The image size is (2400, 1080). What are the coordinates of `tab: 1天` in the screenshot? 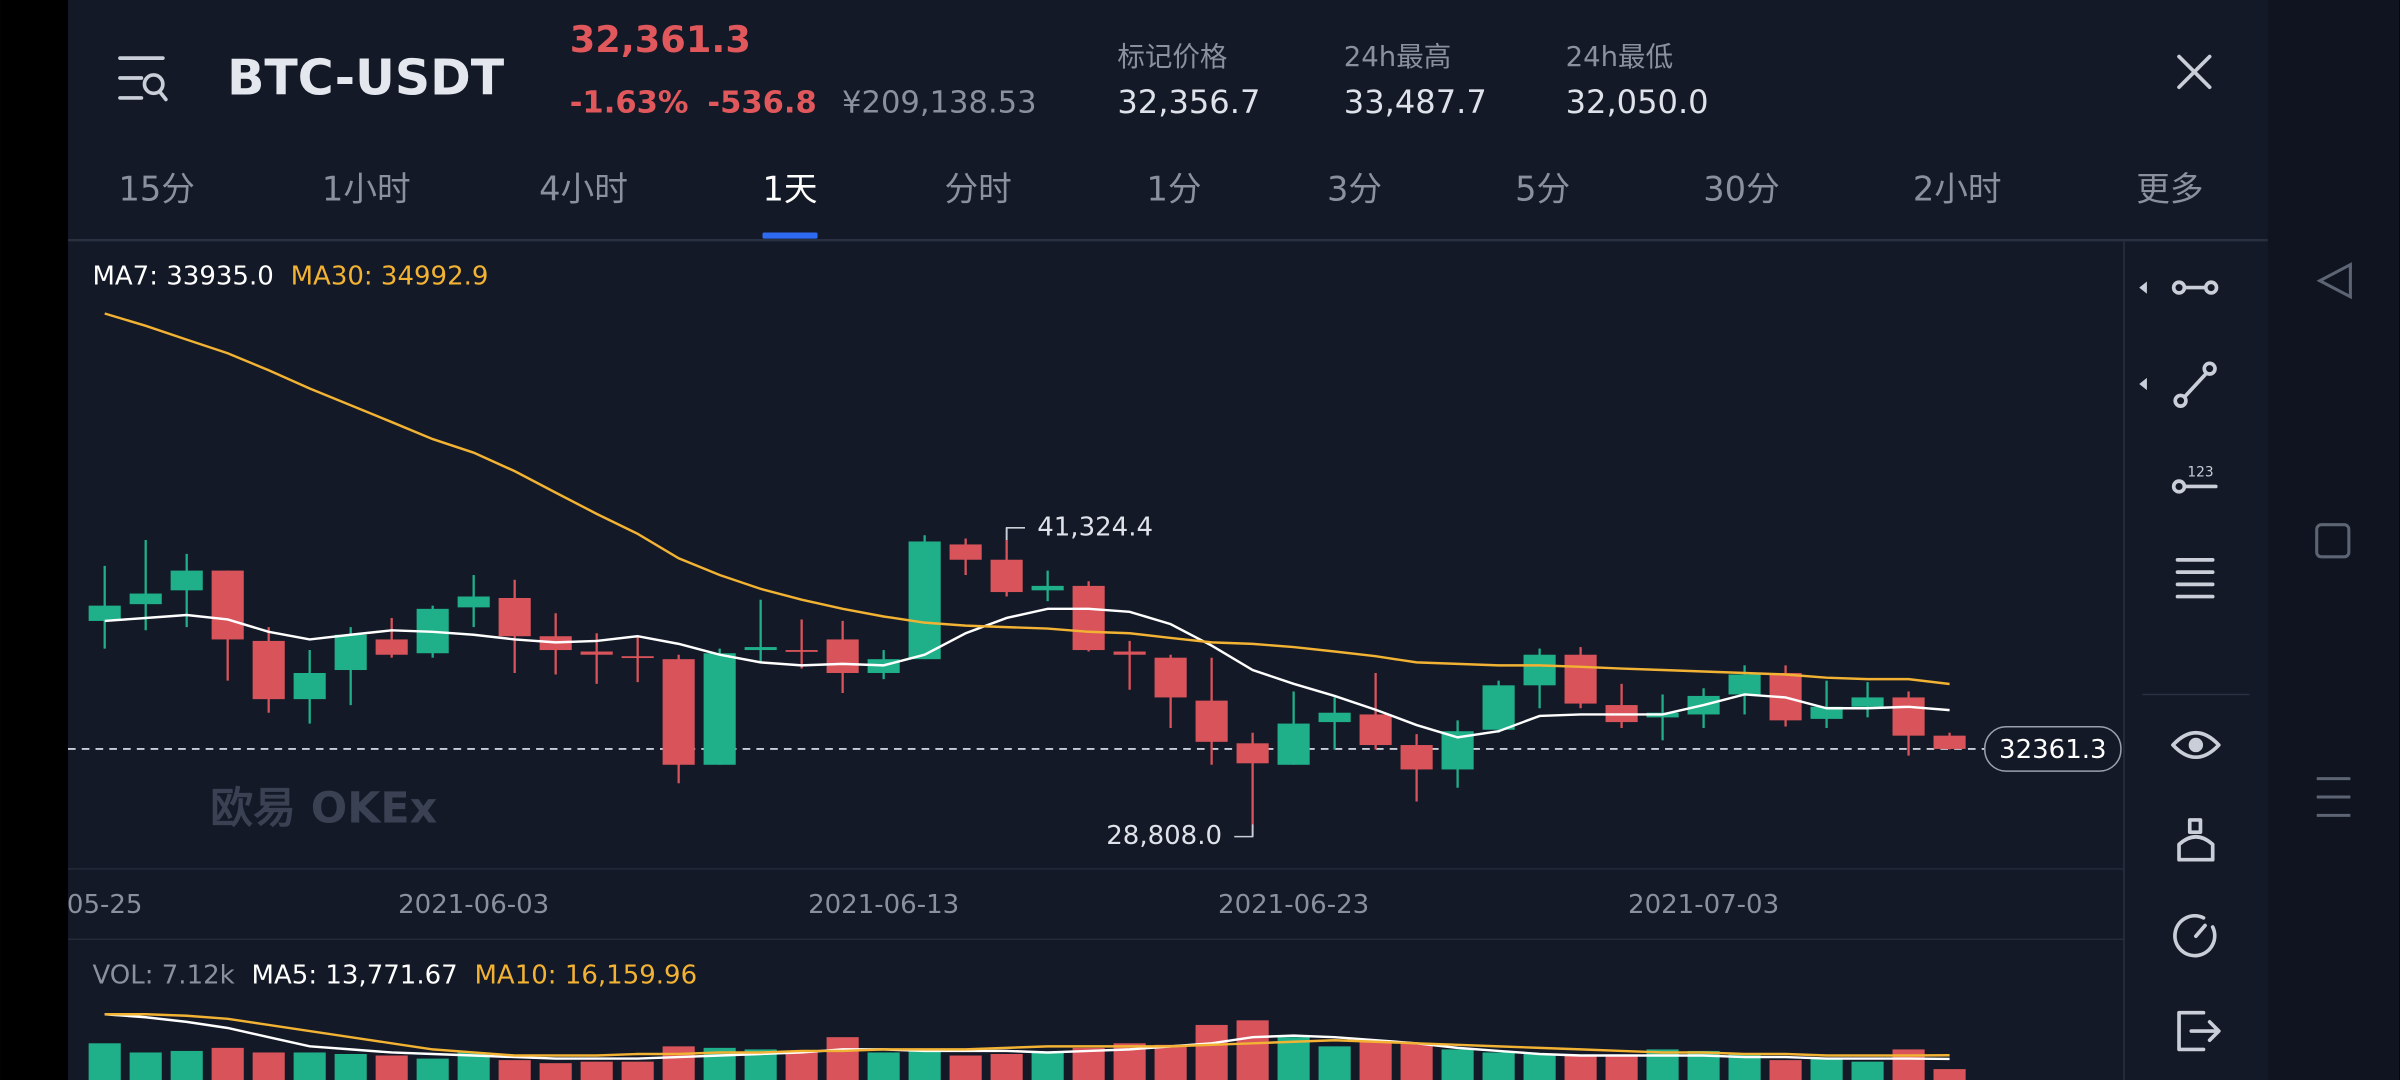 It's located at (789, 189).